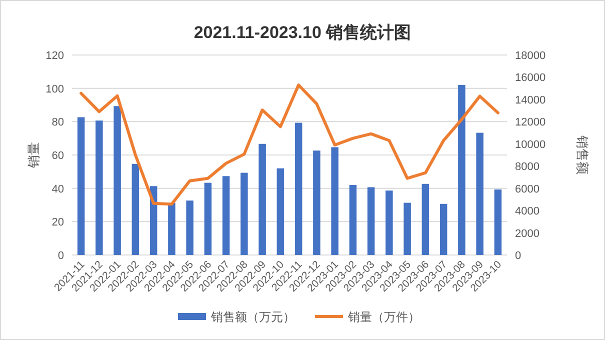 The height and width of the screenshot is (340, 605). I want to click on y2-tick-label: 16000, so click(530, 78).